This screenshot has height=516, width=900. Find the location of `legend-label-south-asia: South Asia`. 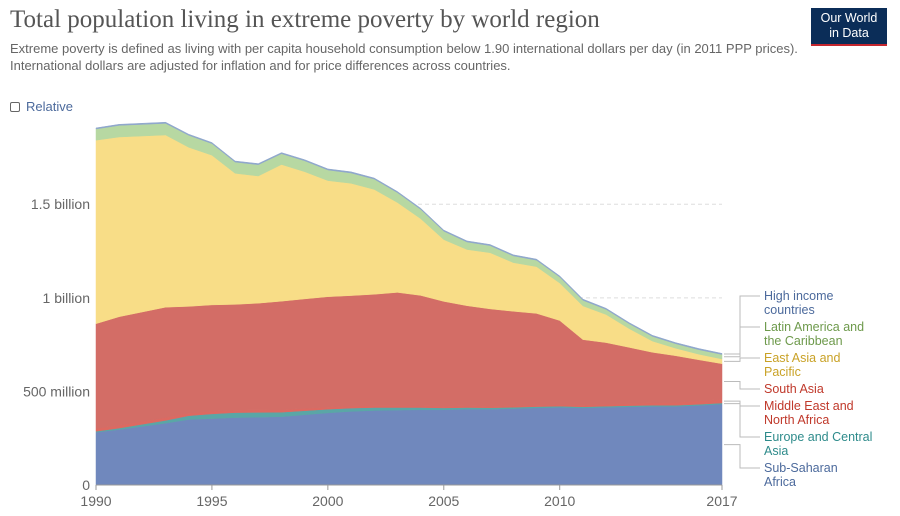

legend-label-south-asia: South Asia is located at coordinates (794, 389).